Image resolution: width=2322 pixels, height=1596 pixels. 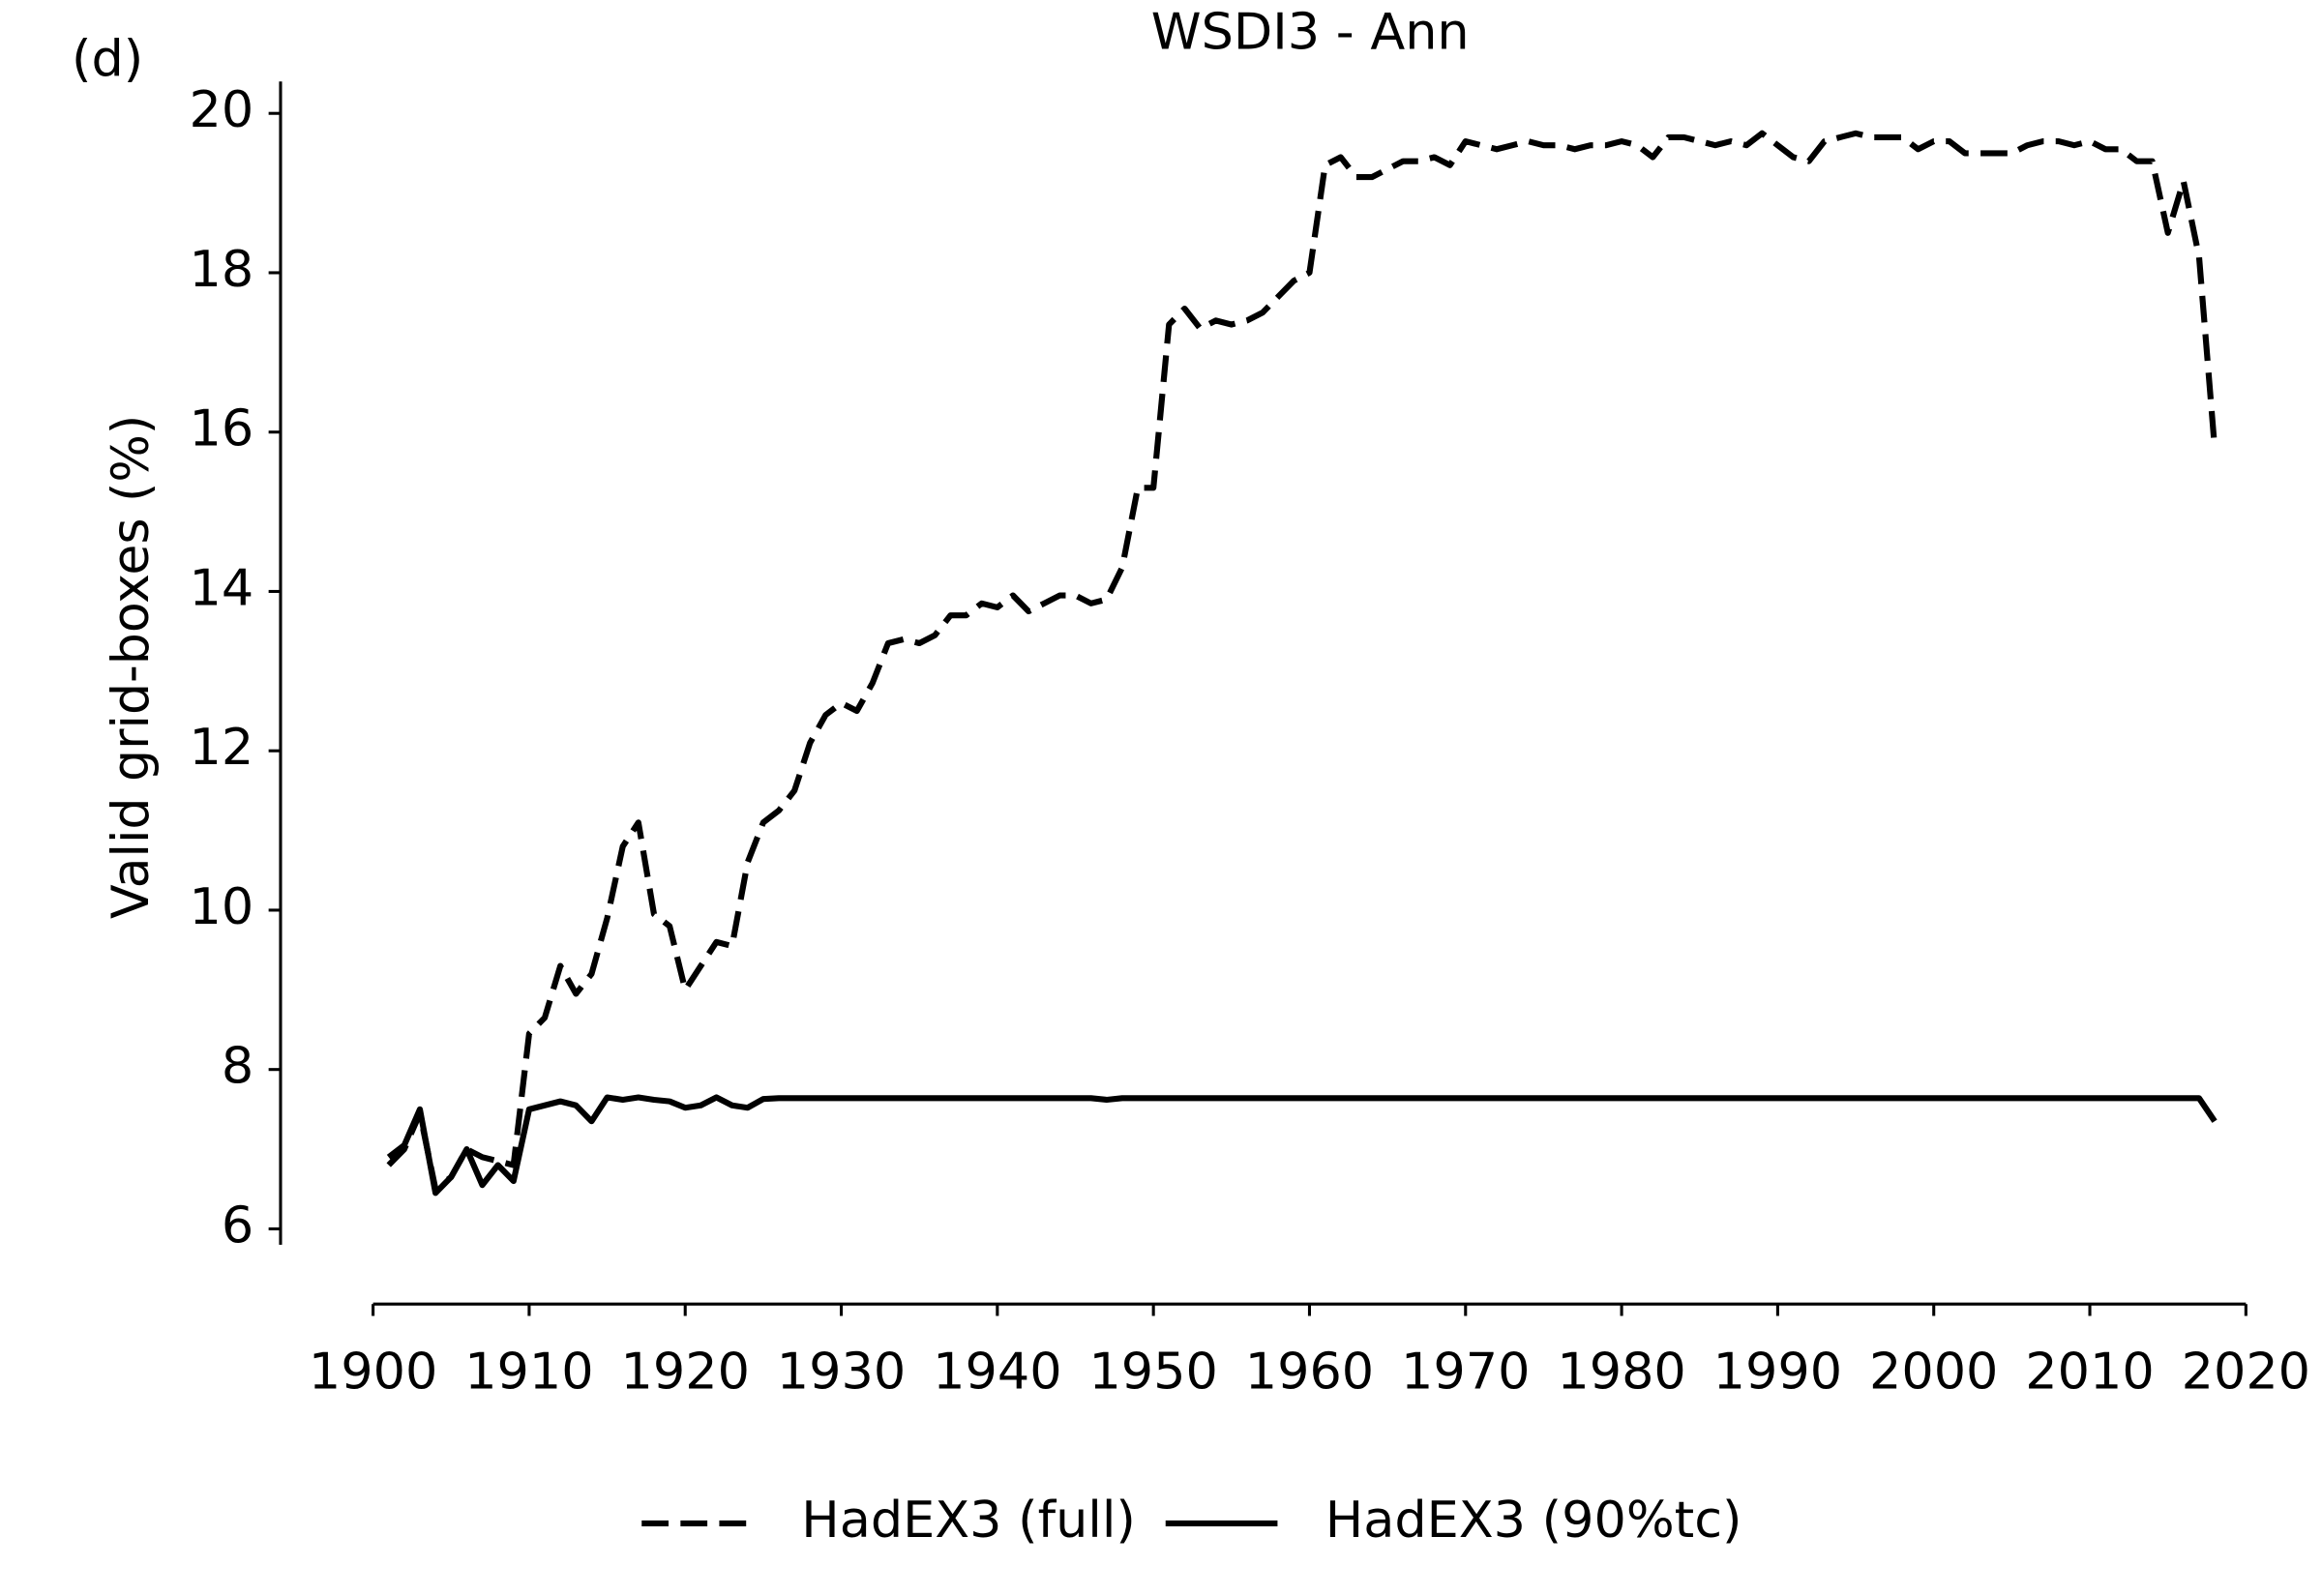 I want to click on x-tick-label: 1950, so click(x=1152, y=1372).